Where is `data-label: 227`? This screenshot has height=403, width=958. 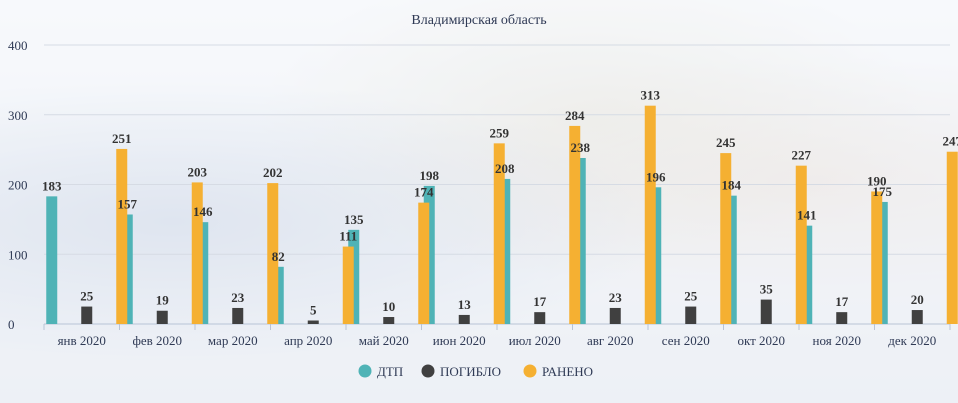 data-label: 227 is located at coordinates (802, 155).